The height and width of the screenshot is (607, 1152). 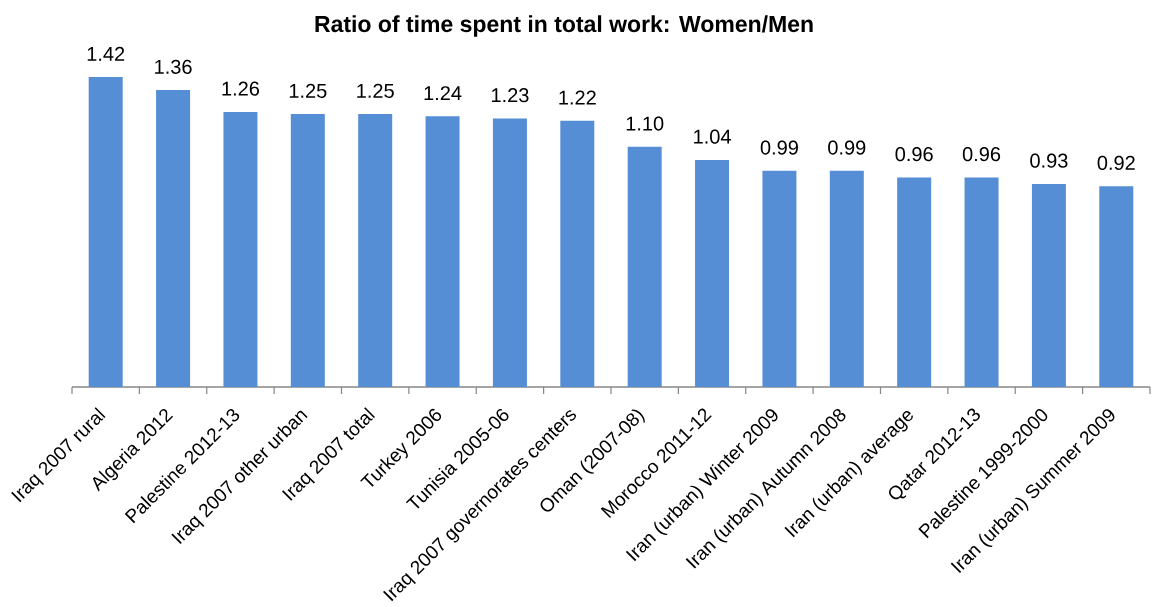 I want to click on data-label: 1.42, so click(x=106, y=53).